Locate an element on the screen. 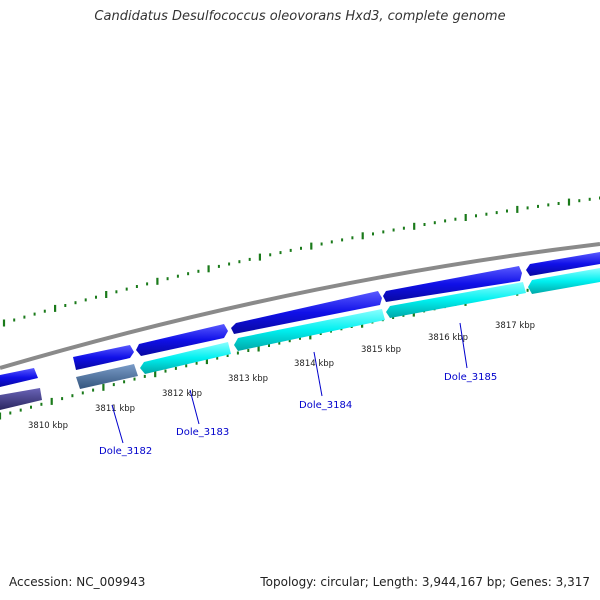 The image size is (600, 600). scale-label: 3810 kbp is located at coordinates (48, 426).